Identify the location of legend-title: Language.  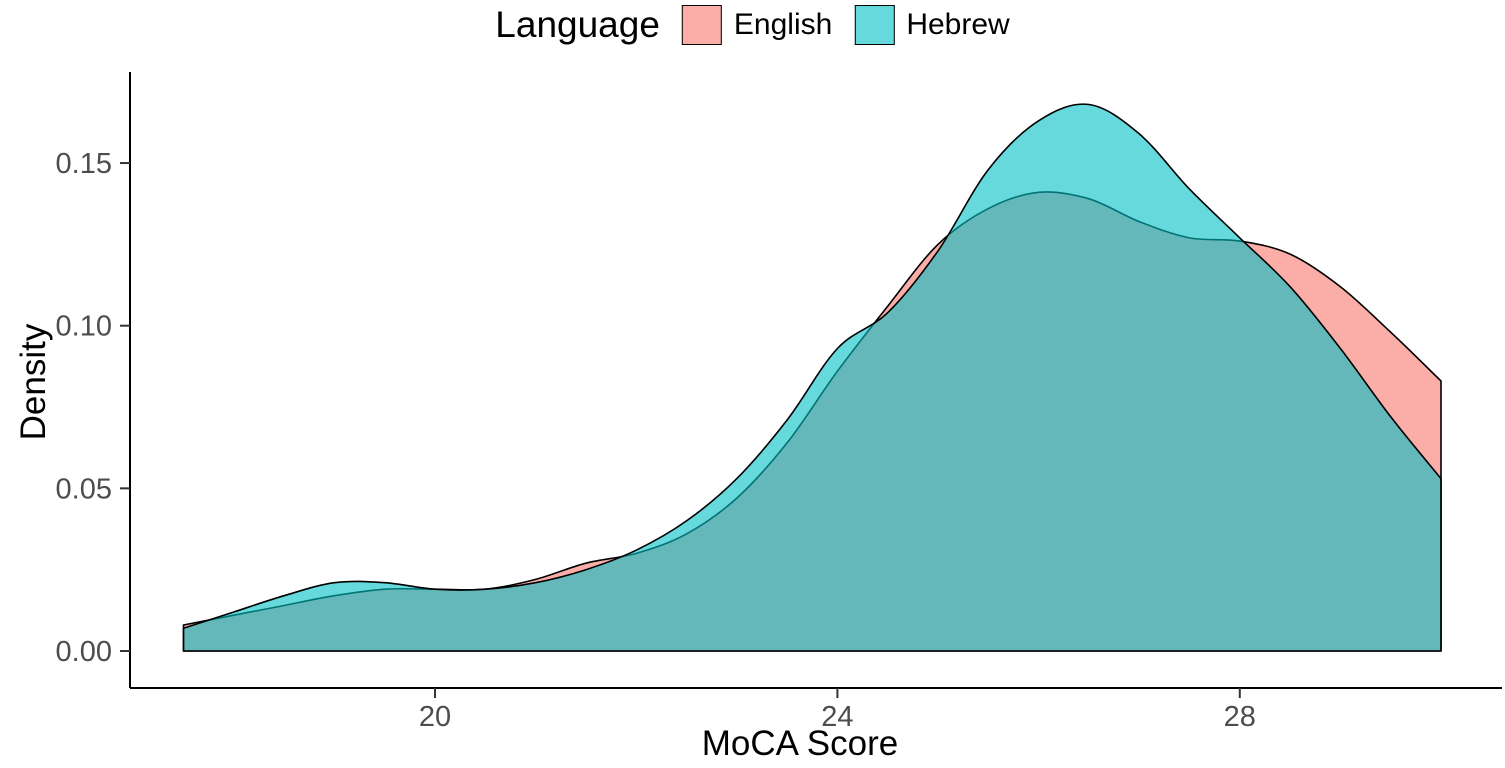
(577, 24).